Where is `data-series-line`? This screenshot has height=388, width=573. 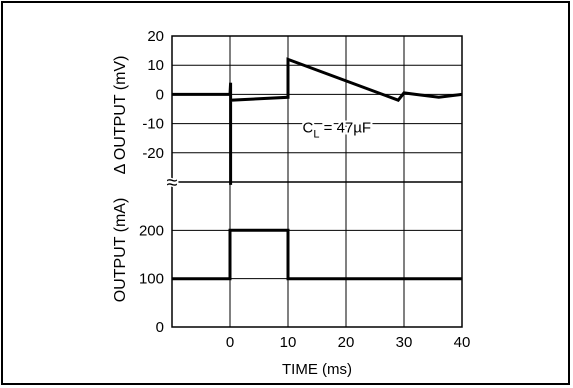
data-series-line is located at coordinates (317, 254).